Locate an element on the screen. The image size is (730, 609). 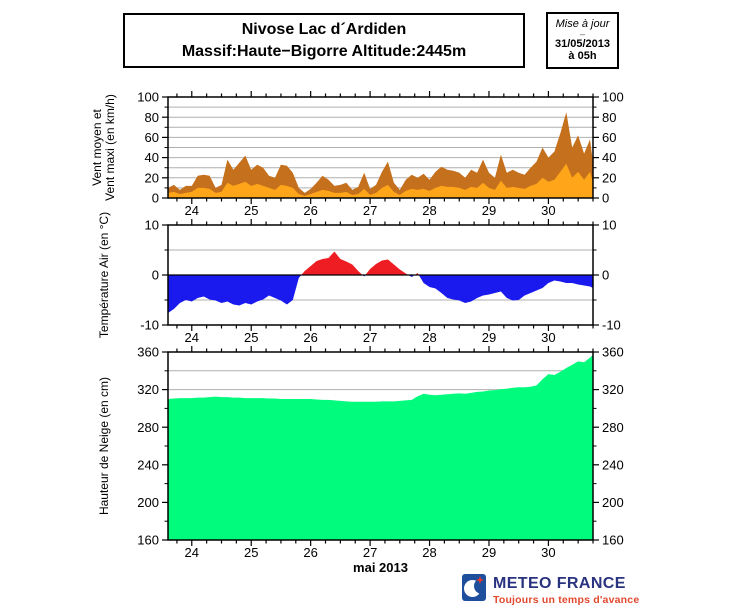
wind-ylabel: Vent maxi (en km/h) is located at coordinates (110, 147).